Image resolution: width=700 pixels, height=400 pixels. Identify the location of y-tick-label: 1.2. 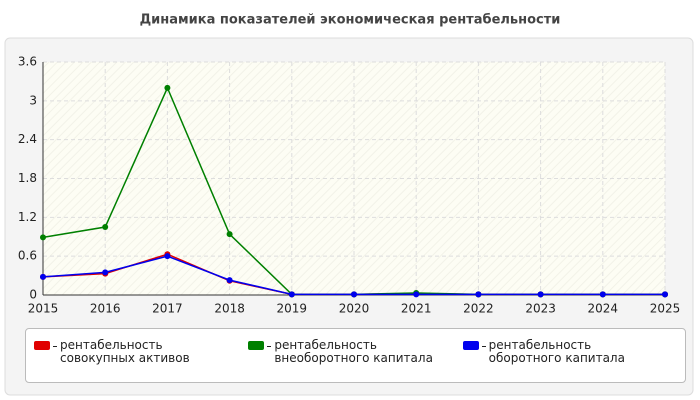
(27, 217).